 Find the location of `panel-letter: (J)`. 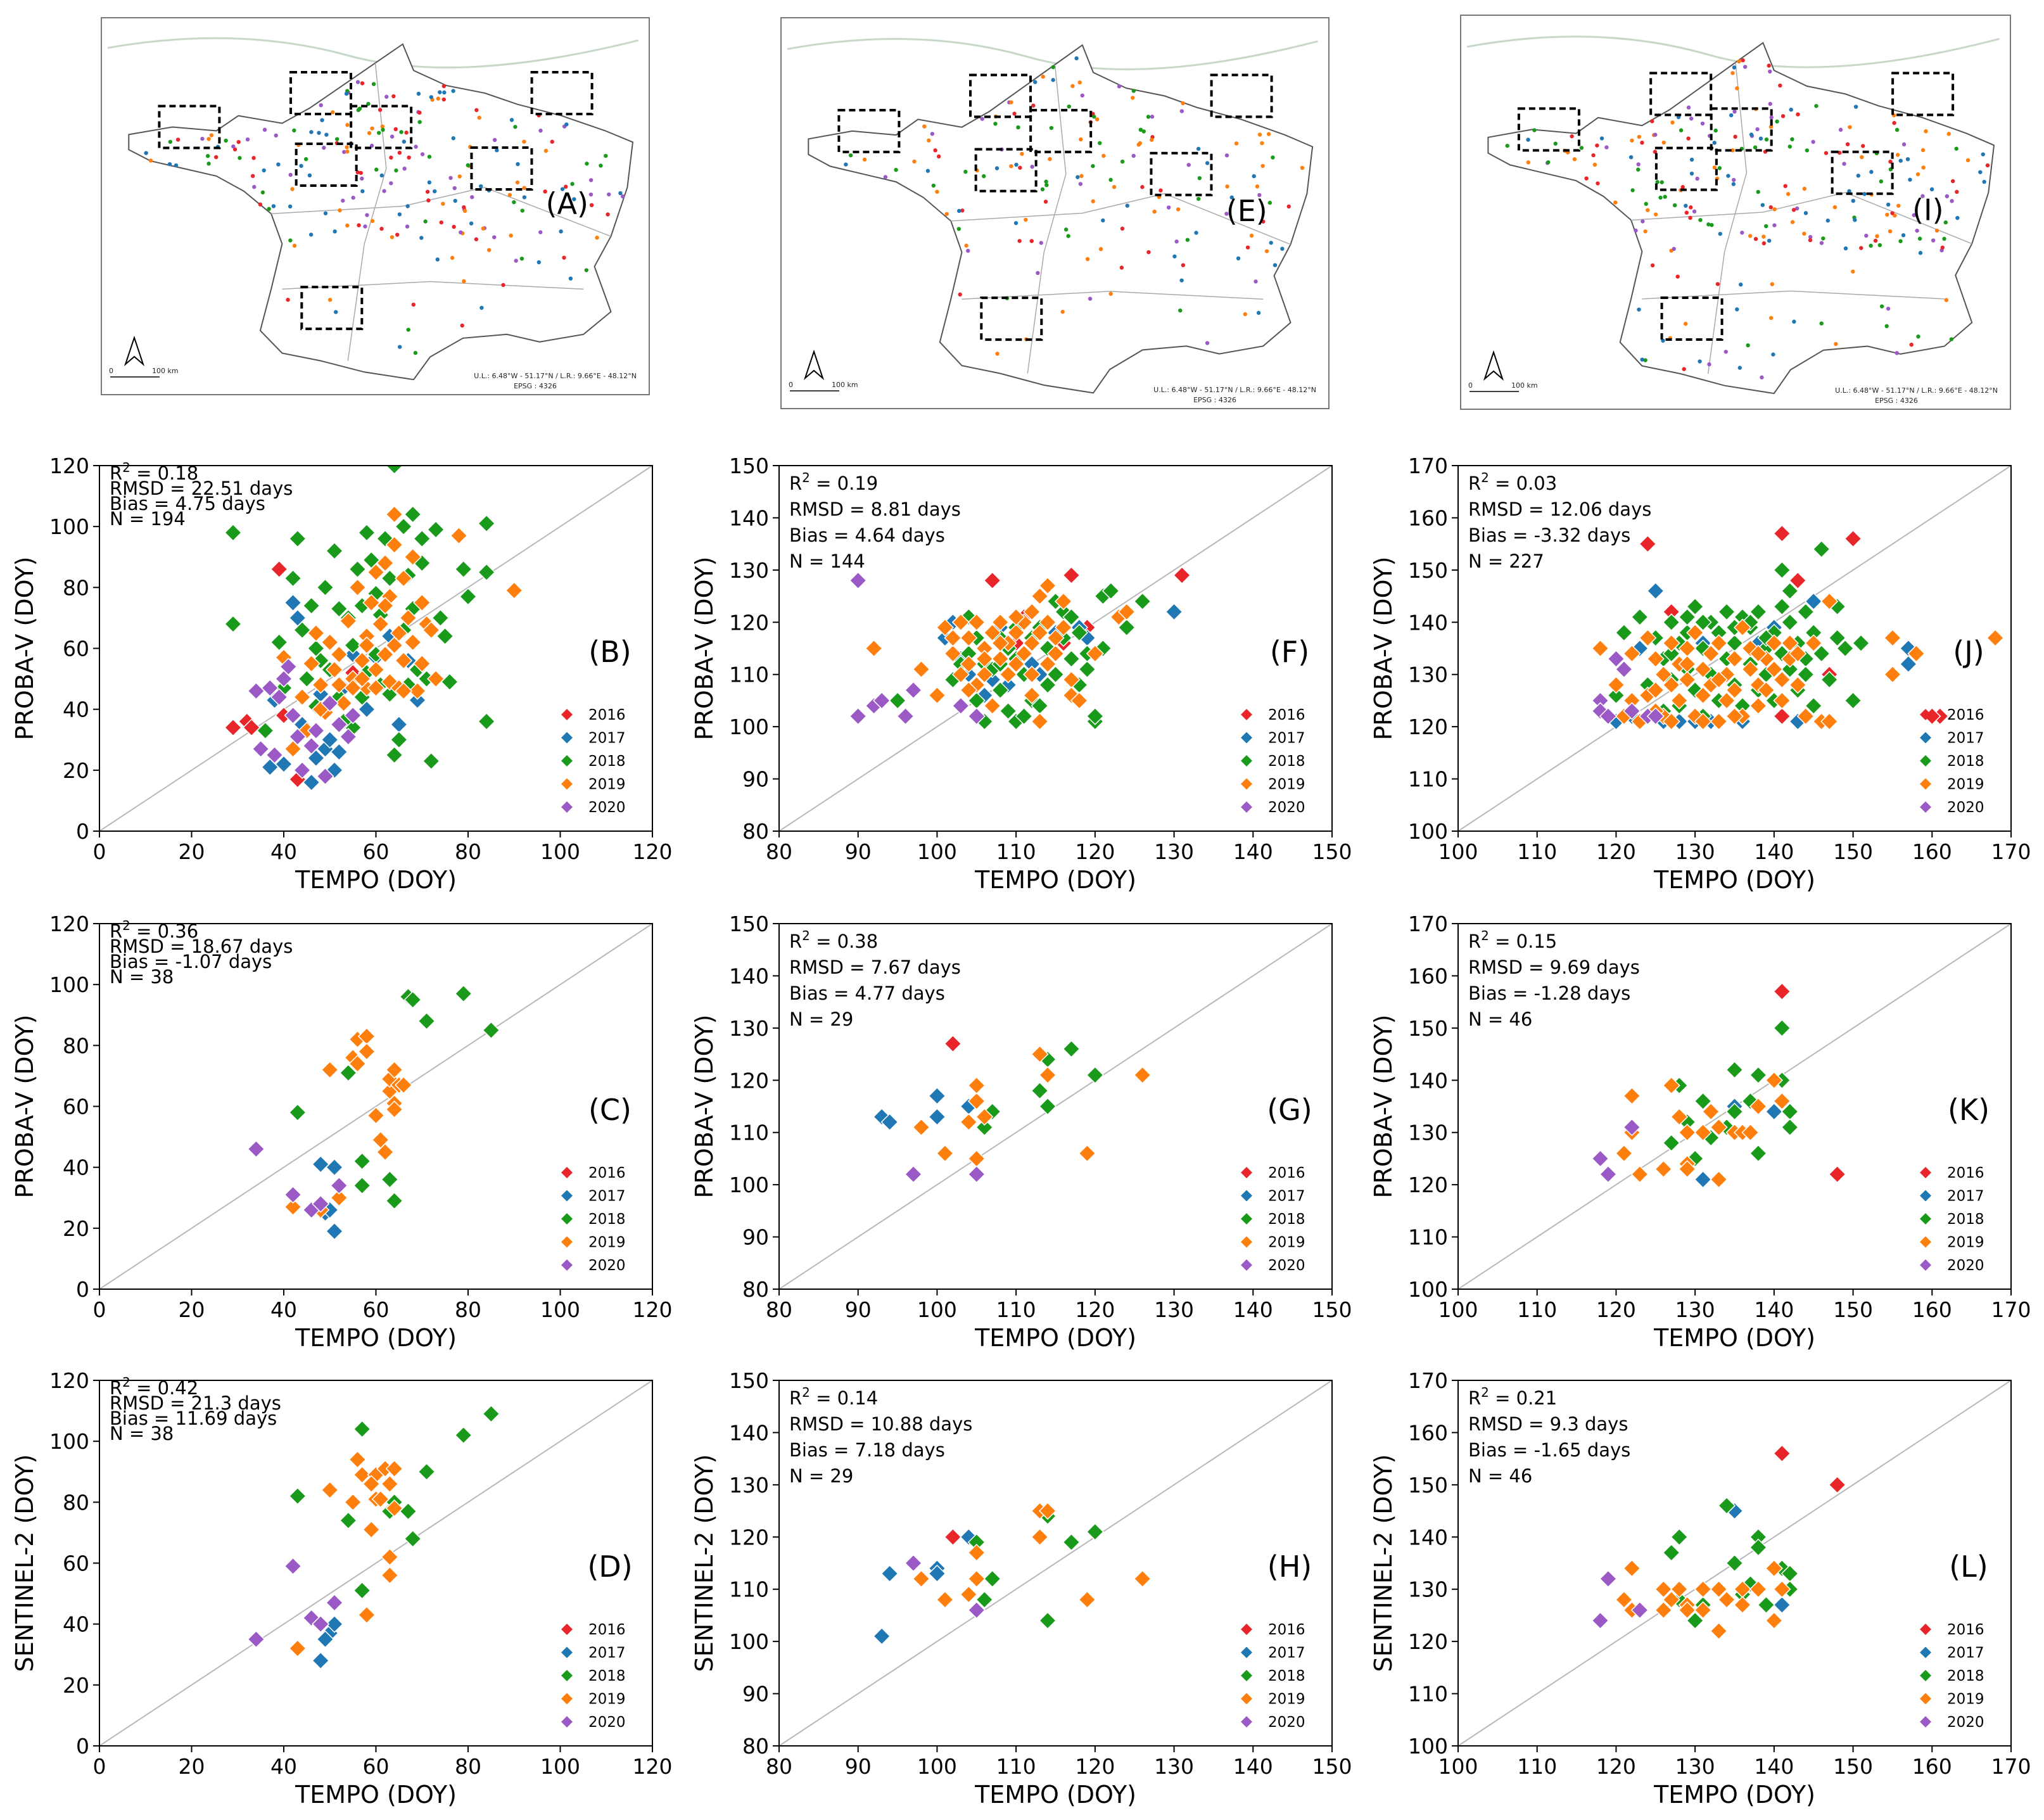

panel-letter: (J) is located at coordinates (1968, 652).